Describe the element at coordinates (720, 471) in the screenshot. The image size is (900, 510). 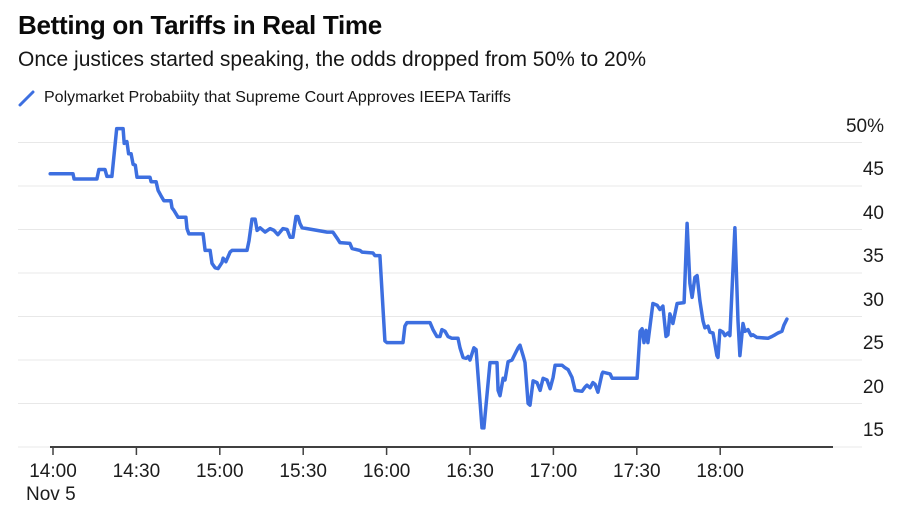
I see `x-axis-label: 18:00` at that location.